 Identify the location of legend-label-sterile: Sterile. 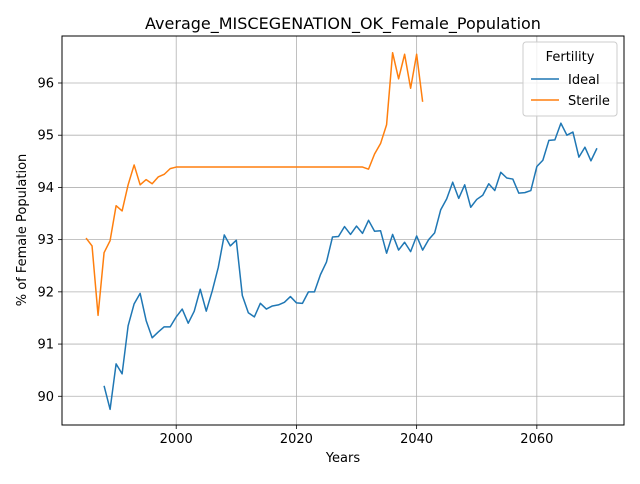
(589, 101).